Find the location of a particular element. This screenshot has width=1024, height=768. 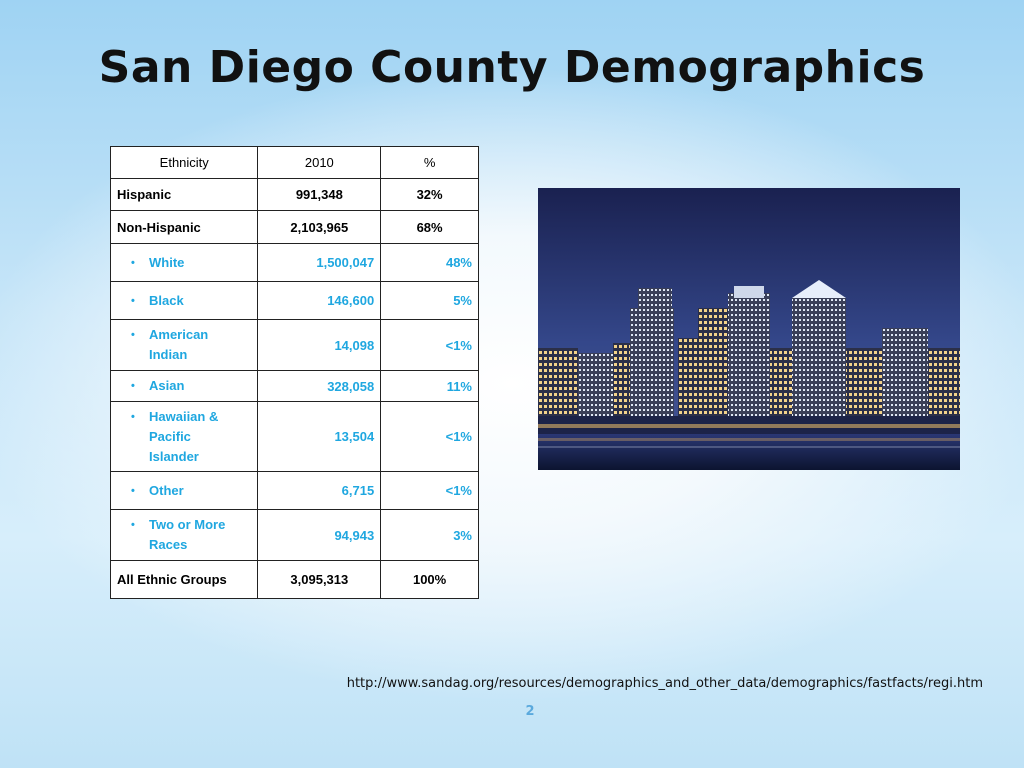

row-label-line: White is located at coordinates (167, 262).